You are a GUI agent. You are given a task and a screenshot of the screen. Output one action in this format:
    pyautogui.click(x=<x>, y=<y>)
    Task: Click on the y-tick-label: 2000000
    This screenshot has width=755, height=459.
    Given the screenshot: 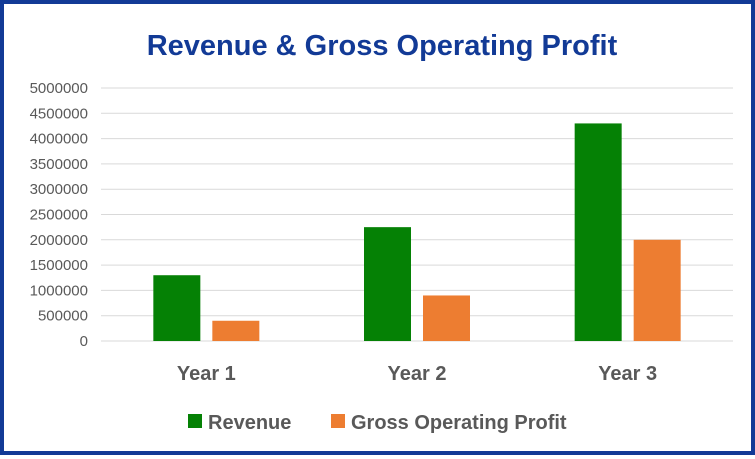 What is the action you would take?
    pyautogui.click(x=59, y=240)
    